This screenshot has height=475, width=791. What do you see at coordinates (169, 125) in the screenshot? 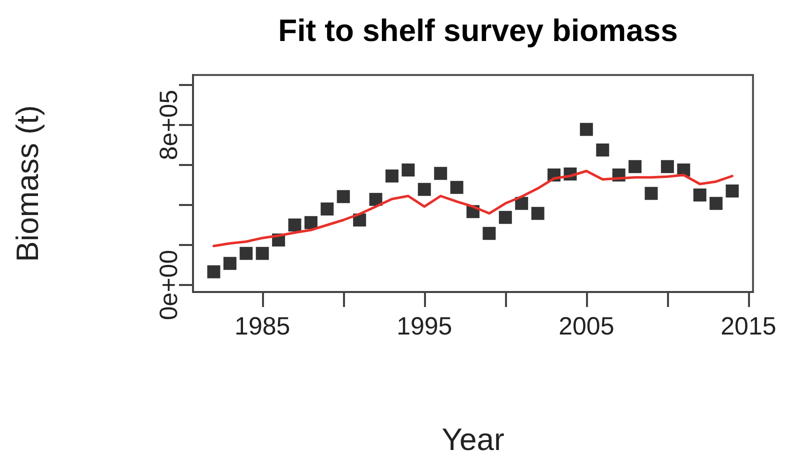
I see `y-tick-label: 8e+05` at bounding box center [169, 125].